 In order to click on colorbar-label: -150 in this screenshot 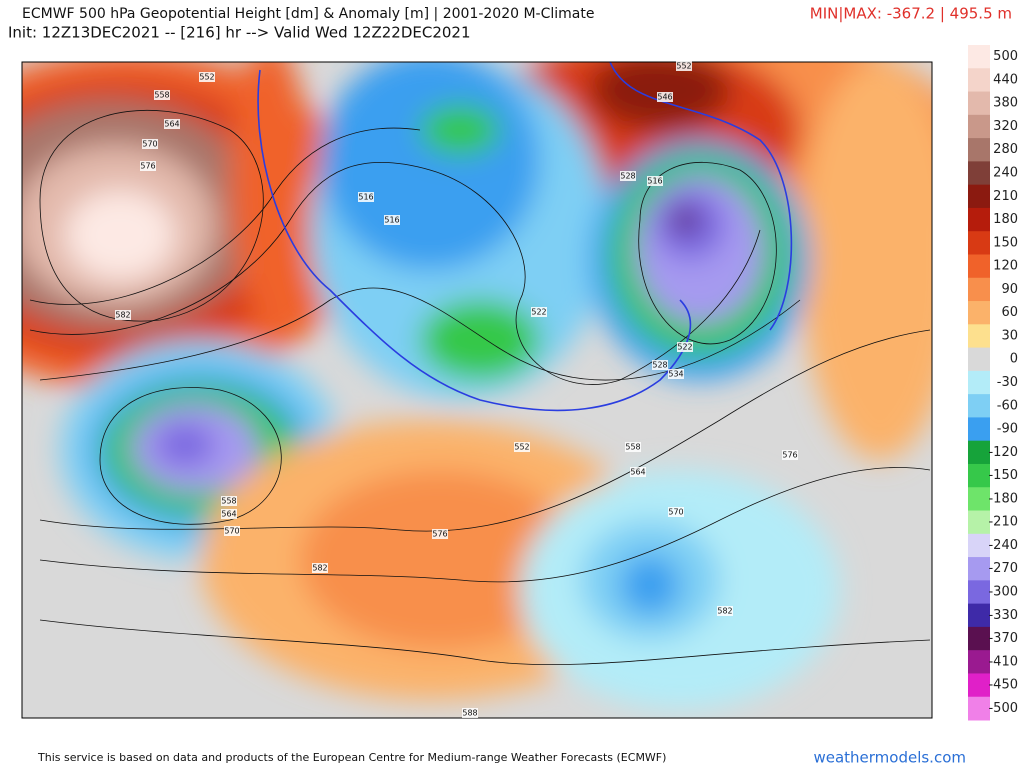, I will do `click(1003, 475)`.